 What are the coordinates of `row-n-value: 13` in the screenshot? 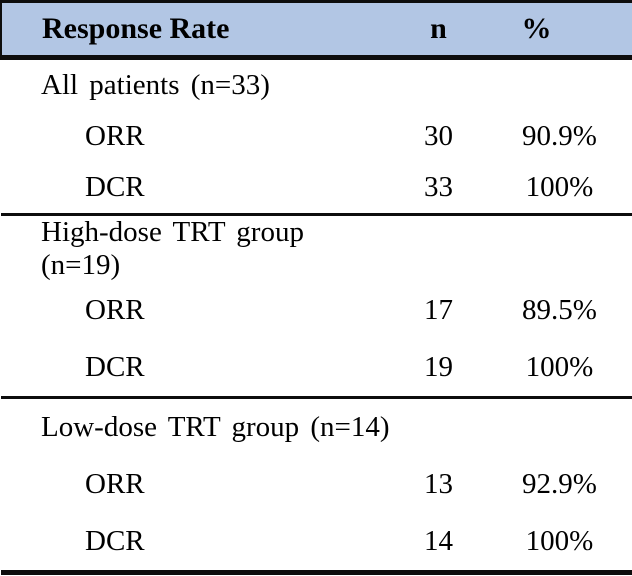 It's located at (438, 484).